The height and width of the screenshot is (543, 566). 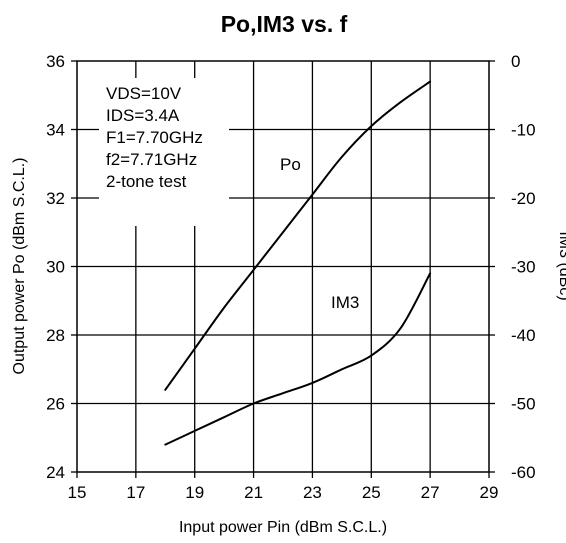 What do you see at coordinates (55, 198) in the screenshot?
I see `y-tick-label: 32` at bounding box center [55, 198].